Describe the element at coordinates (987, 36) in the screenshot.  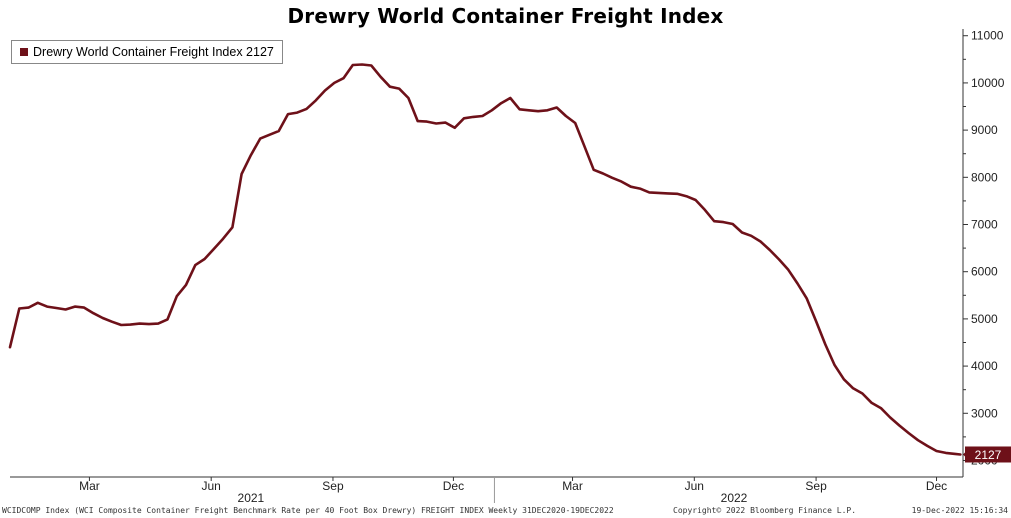
I see `y-tick-label: 11000` at that location.